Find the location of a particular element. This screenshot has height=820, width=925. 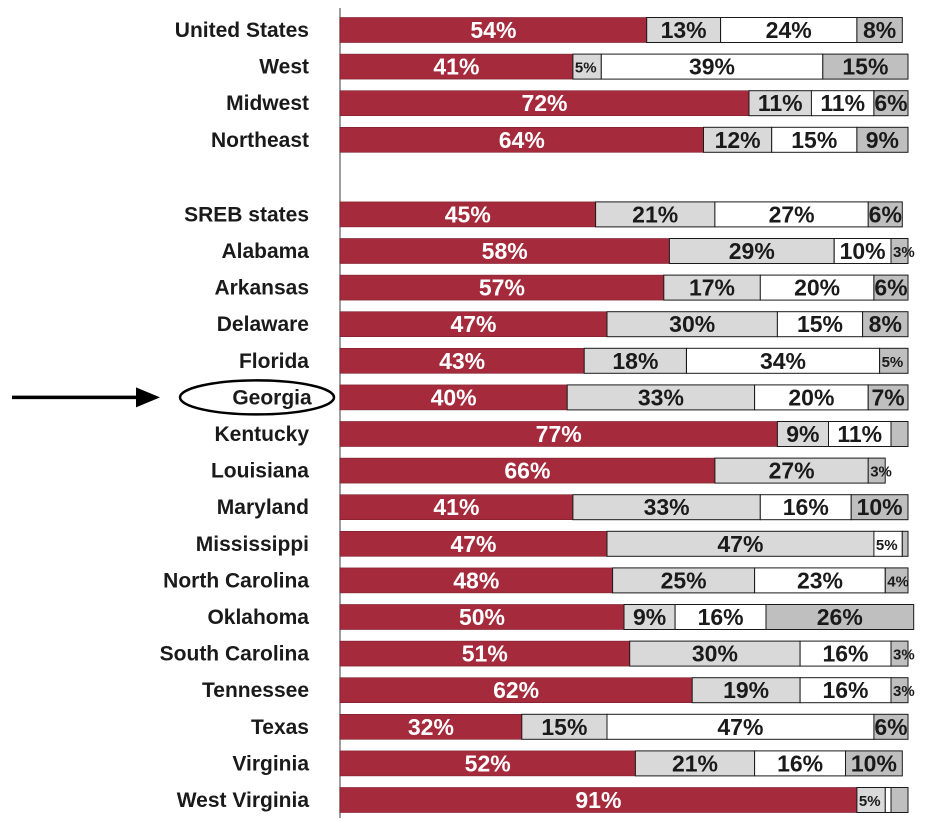

data-label: 4% is located at coordinates (898, 581).